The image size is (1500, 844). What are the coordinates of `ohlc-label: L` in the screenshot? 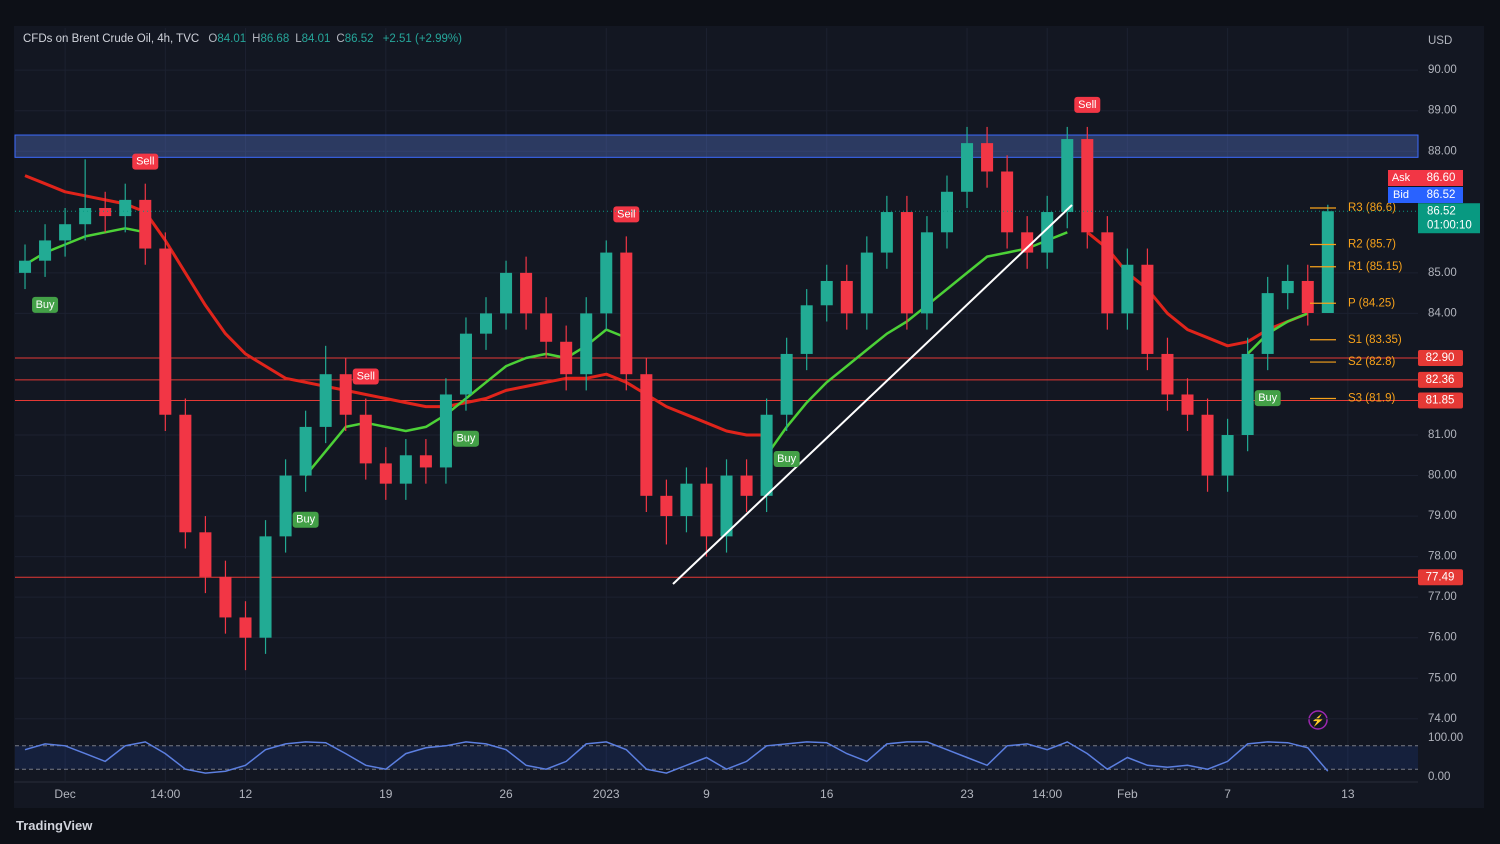 It's located at (298, 39).